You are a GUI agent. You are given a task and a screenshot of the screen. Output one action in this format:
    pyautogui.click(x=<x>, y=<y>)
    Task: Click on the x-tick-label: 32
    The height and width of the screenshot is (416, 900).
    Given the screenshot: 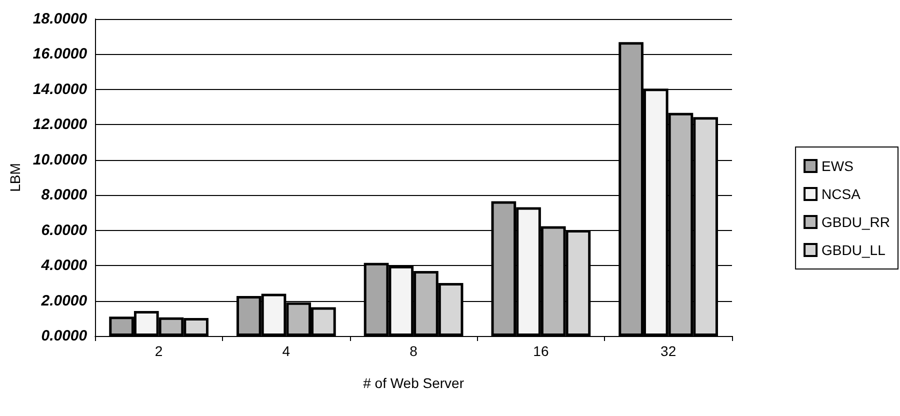 What is the action you would take?
    pyautogui.click(x=668, y=351)
    